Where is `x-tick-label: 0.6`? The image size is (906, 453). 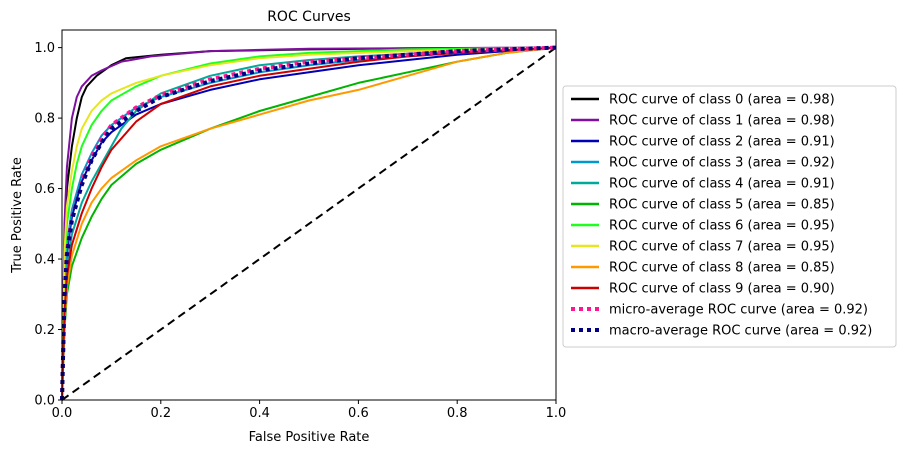 x-tick-label: 0.6 is located at coordinates (358, 413).